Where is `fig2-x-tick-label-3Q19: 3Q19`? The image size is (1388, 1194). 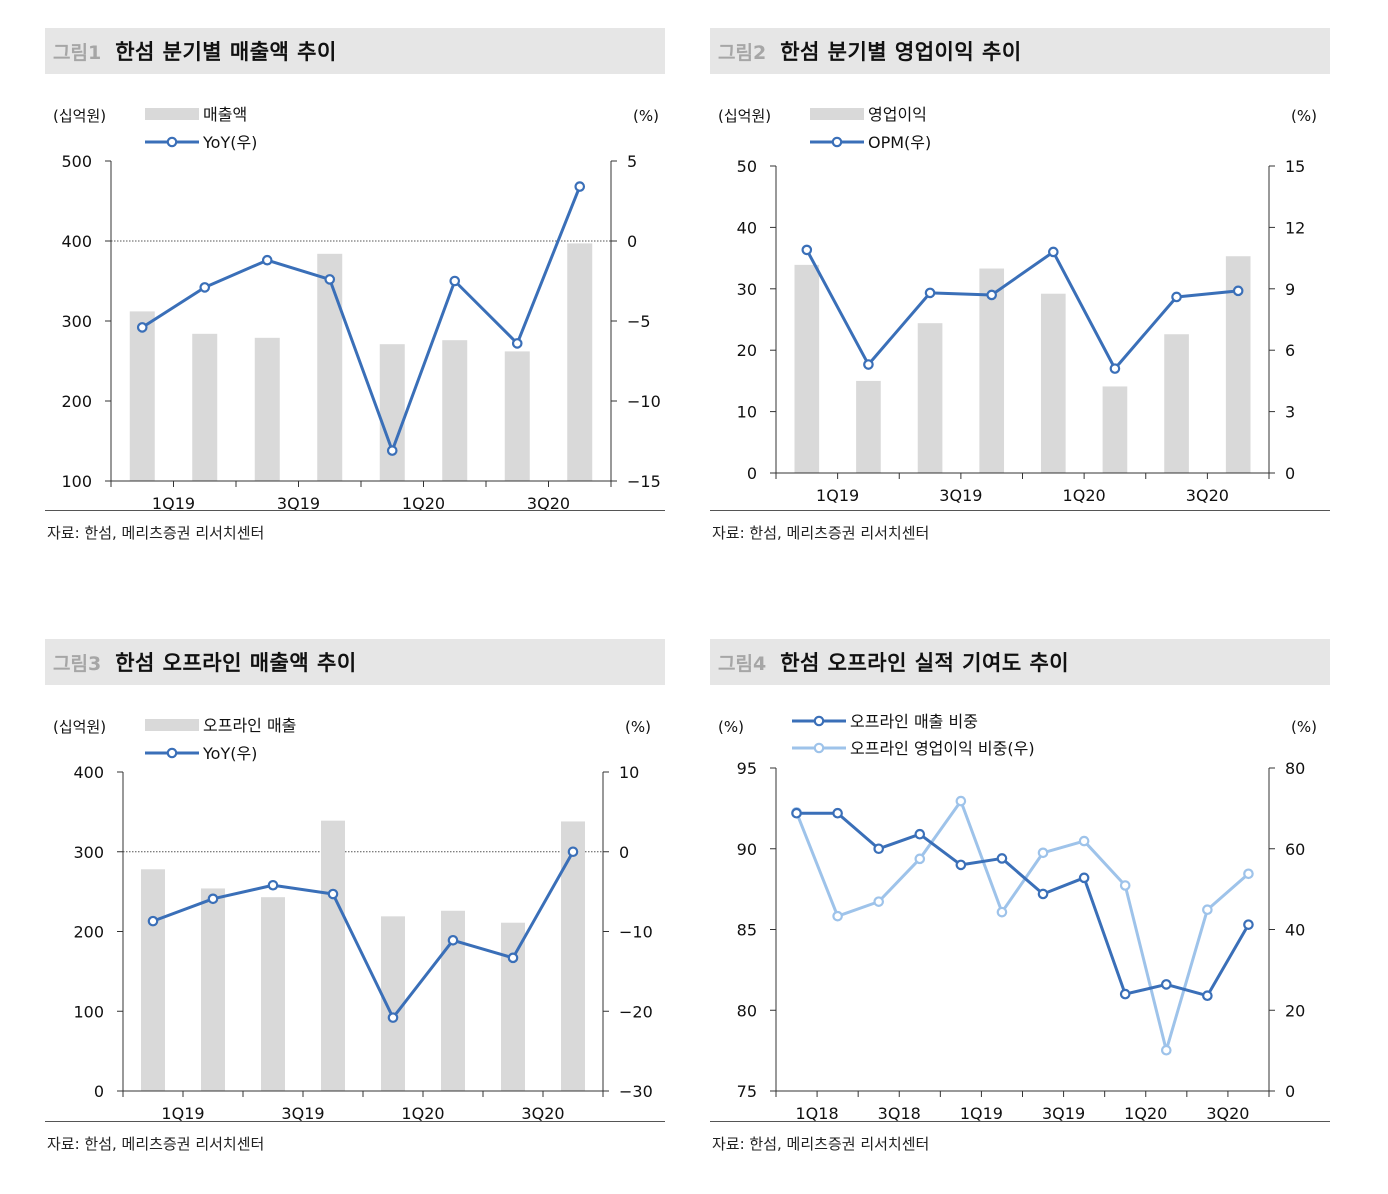
fig2-x-tick-label-3Q19: 3Q19 is located at coordinates (960, 495).